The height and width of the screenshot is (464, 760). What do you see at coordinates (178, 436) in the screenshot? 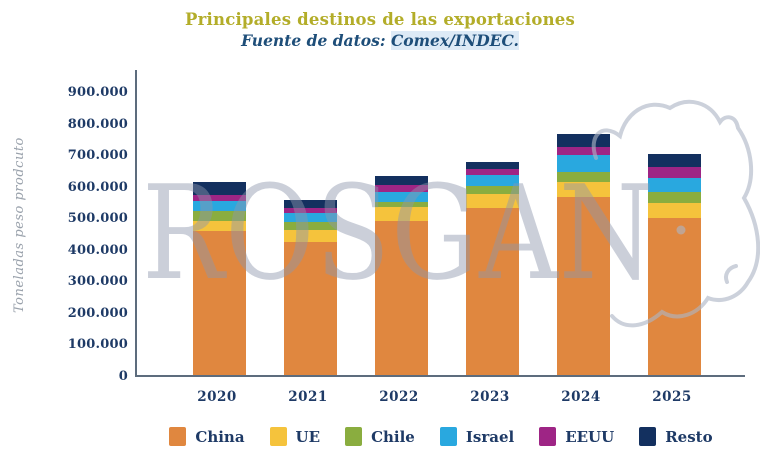
I see `legend-swatch-china` at bounding box center [178, 436].